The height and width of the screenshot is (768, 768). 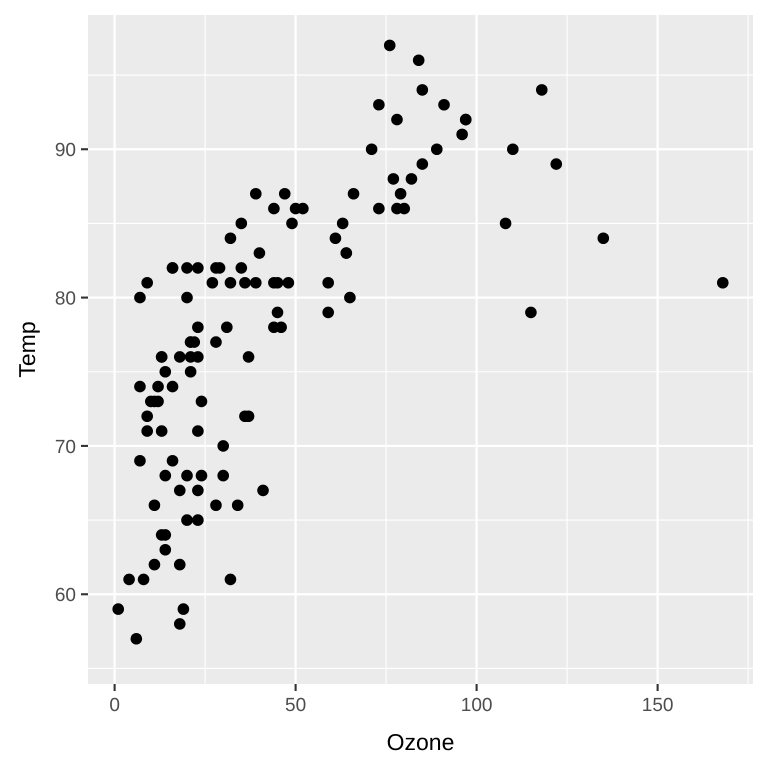 What do you see at coordinates (65, 151) in the screenshot?
I see `y-tick-label: 90` at bounding box center [65, 151].